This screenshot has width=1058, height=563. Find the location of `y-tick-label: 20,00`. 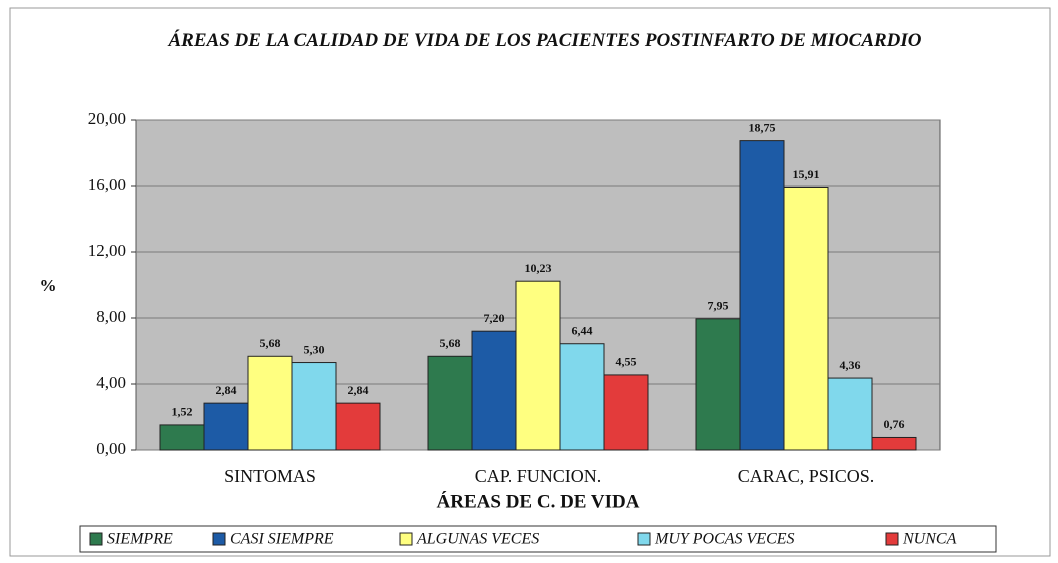

y-tick-label: 20,00 is located at coordinates (107, 118).